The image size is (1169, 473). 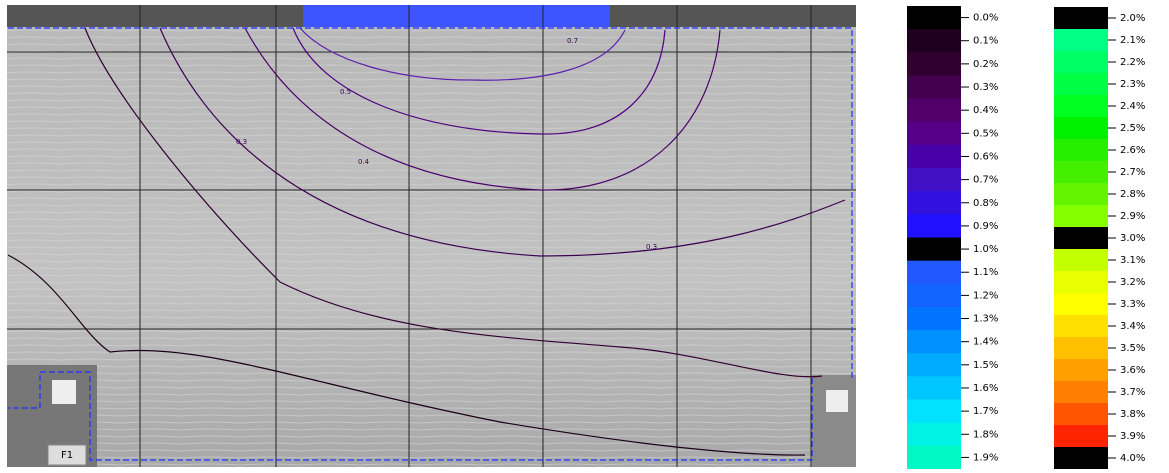 What do you see at coordinates (364, 162) in the screenshot?
I see `contour-label: 0.4` at bounding box center [364, 162].